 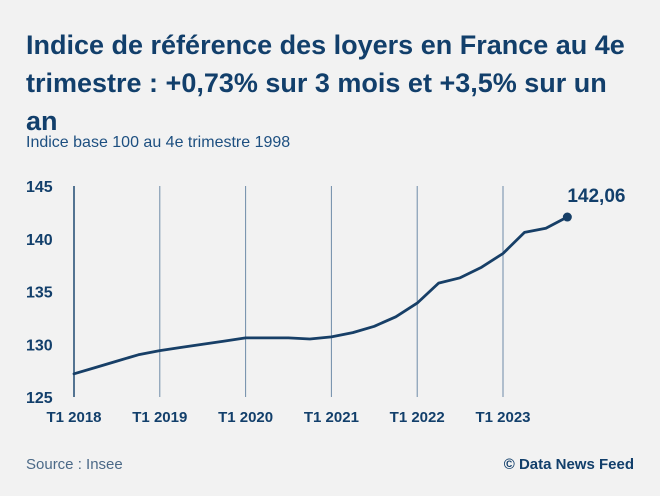 What do you see at coordinates (39, 187) in the screenshot?
I see `y-tick-label: 145` at bounding box center [39, 187].